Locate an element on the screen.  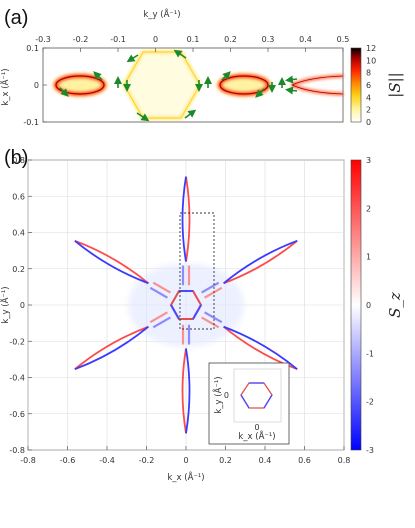
panel-b-y-tick: 0.2 is located at coordinates (22, 269).